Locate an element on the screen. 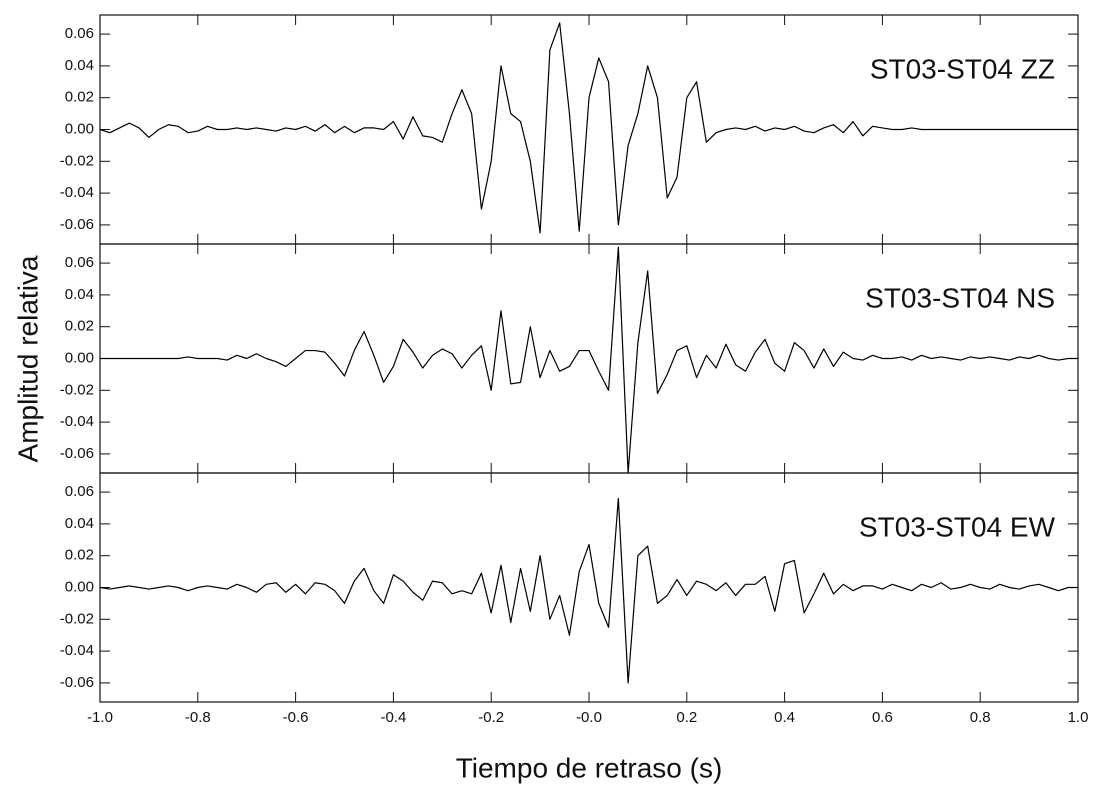 The width and height of the screenshot is (1100, 800). panel-label: ST03-ST04 NS is located at coordinates (960, 297).